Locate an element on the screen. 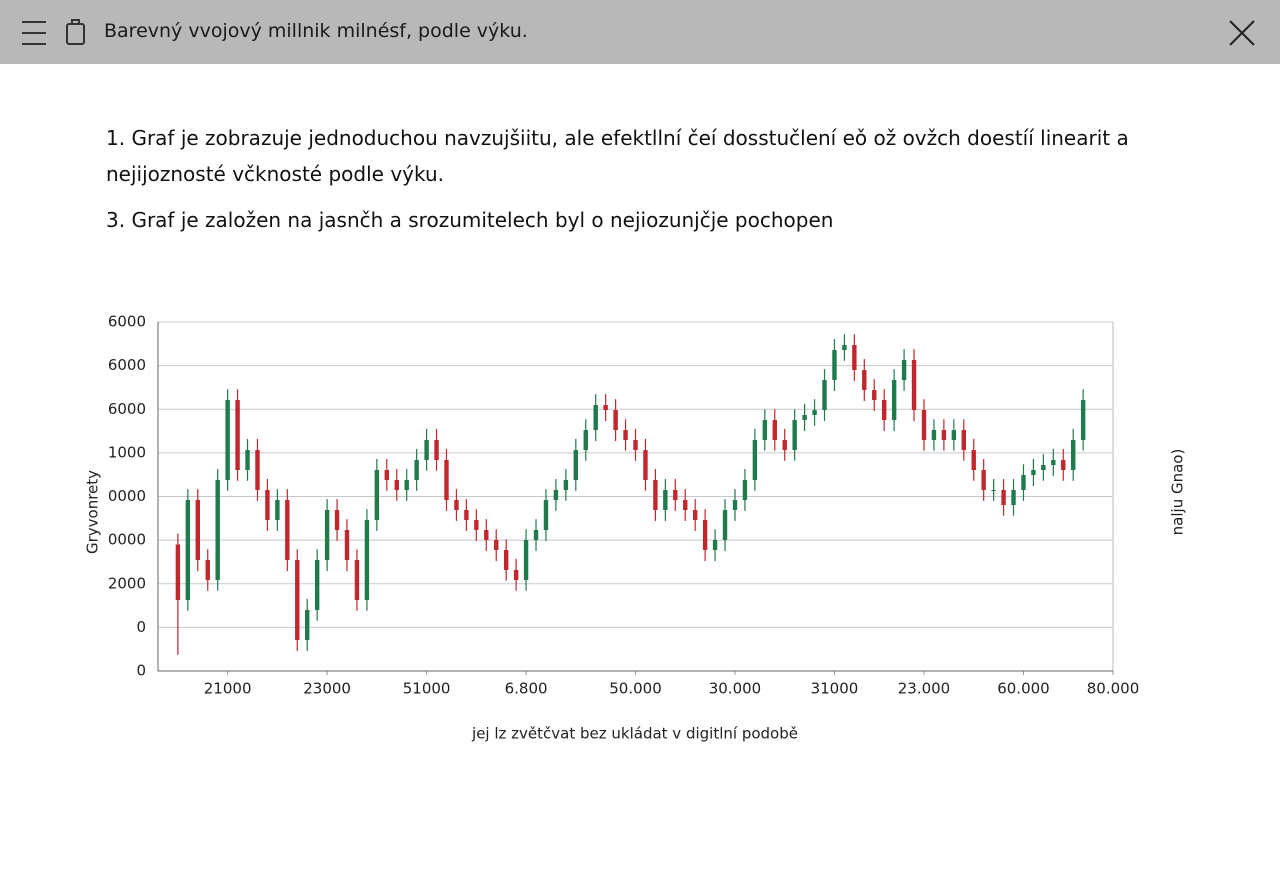 The height and width of the screenshot is (896, 1280). y-tick-label: 2000 is located at coordinates (127, 583).